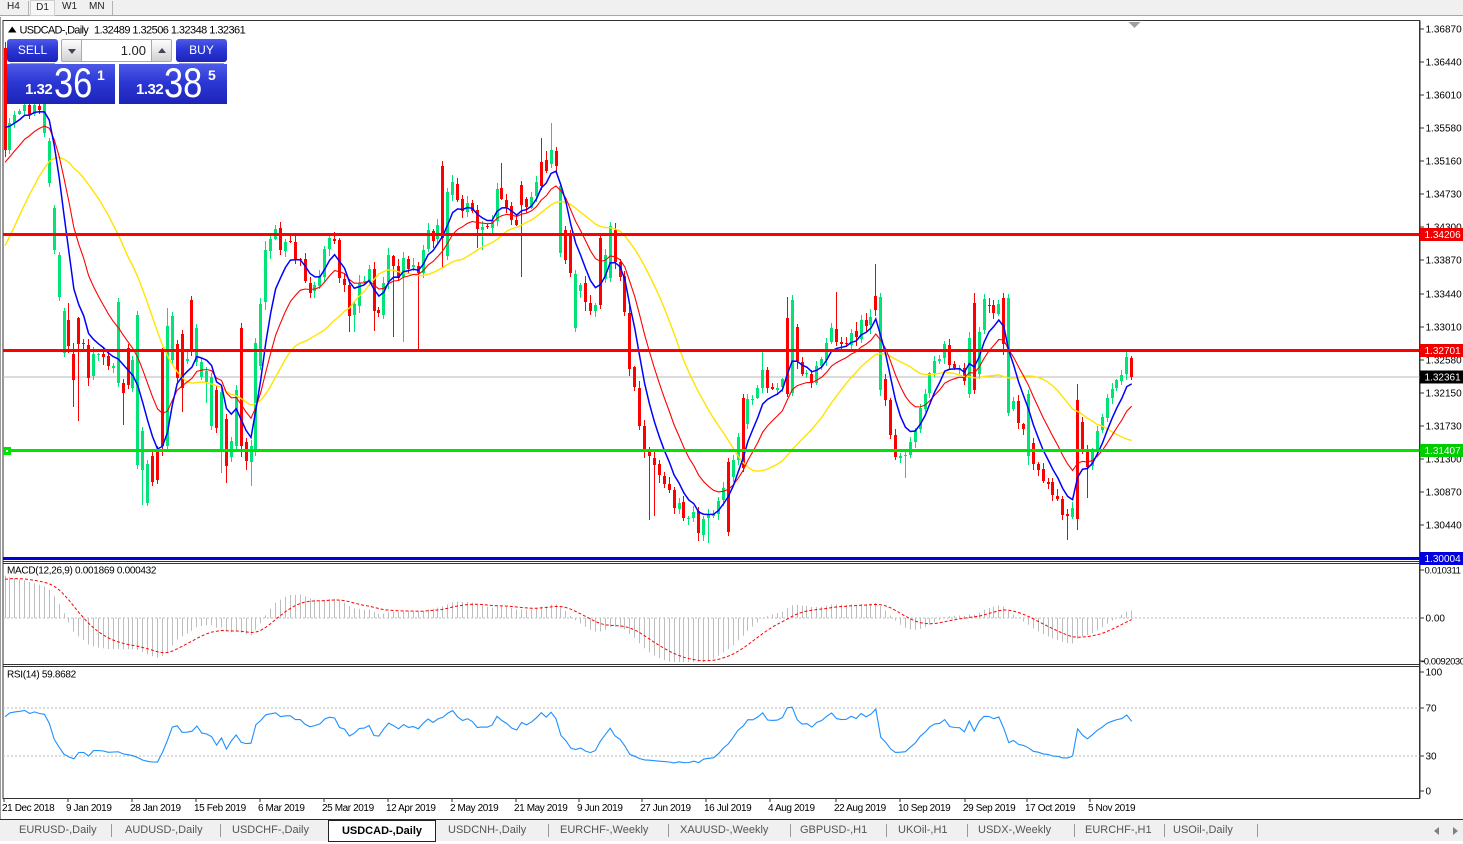  I want to click on svg-text: 25 Mar 2019, so click(348, 808).